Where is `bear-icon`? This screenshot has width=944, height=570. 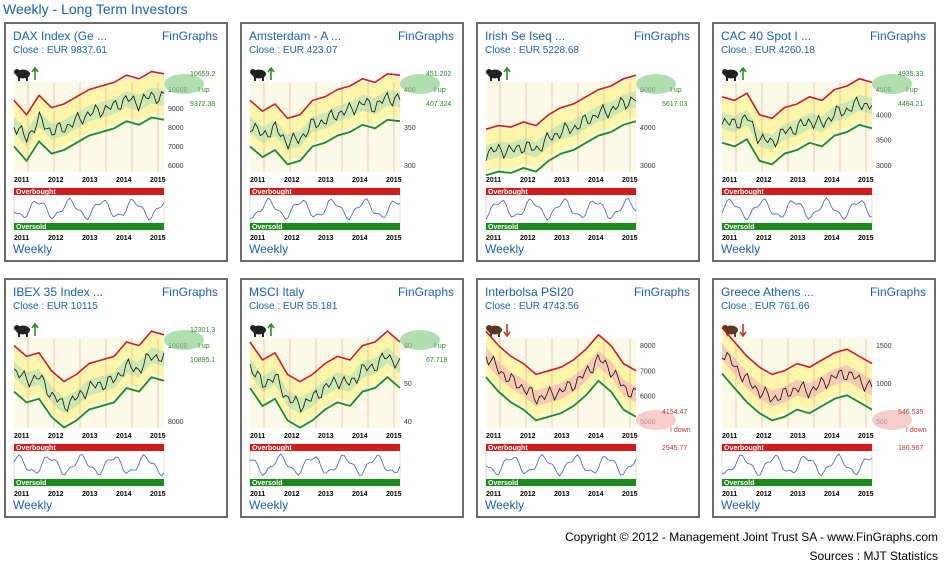
bear-icon is located at coordinates (734, 331).